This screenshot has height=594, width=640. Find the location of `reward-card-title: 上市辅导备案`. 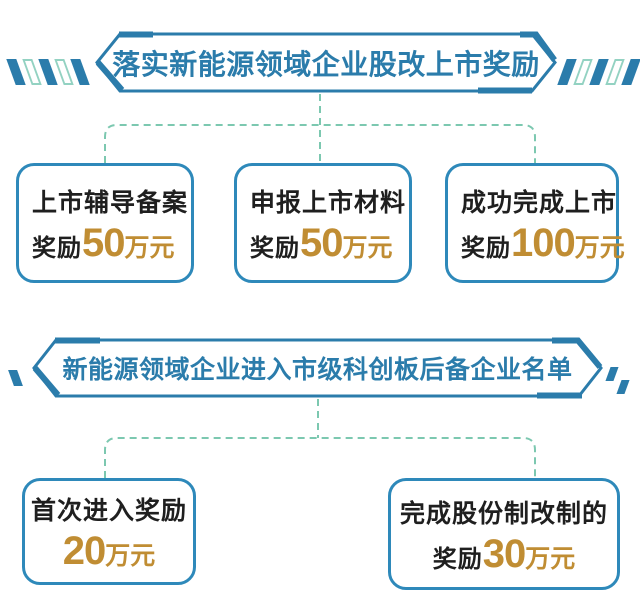

reward-card-title: 上市辅导备案 is located at coordinates (110, 202).